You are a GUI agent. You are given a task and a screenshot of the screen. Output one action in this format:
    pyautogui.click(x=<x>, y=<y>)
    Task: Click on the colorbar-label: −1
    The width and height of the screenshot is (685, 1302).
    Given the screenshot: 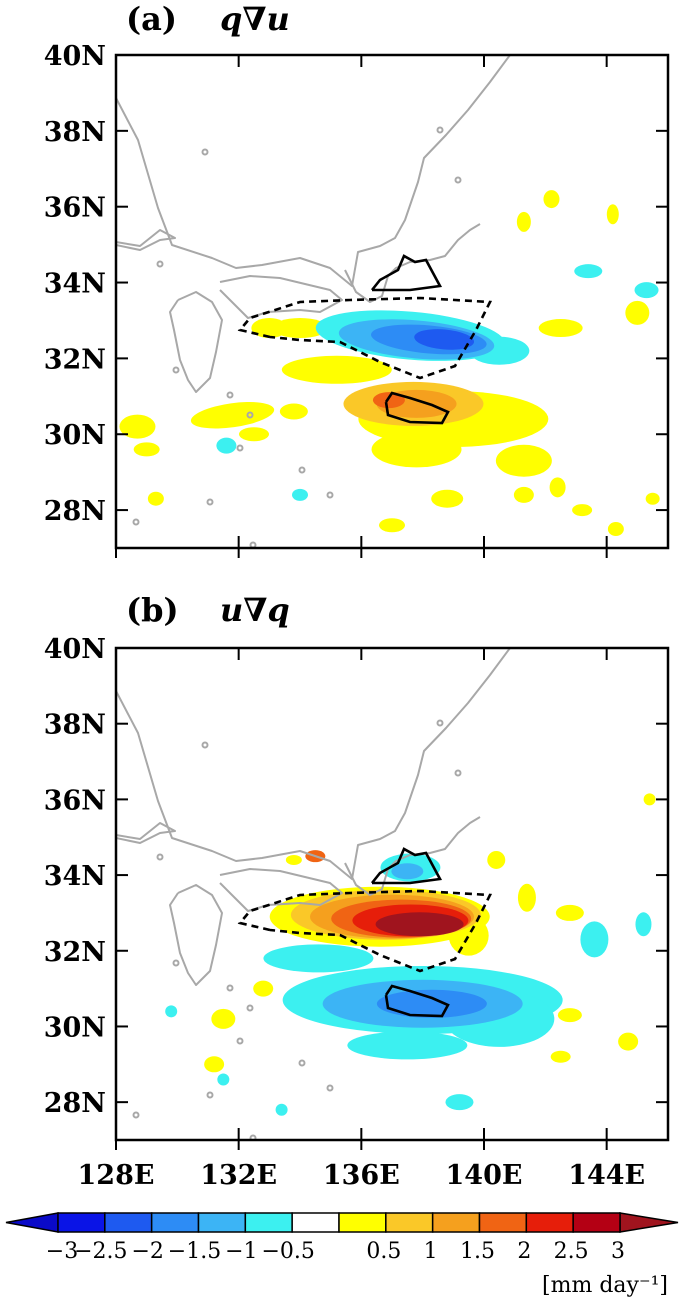 What is the action you would take?
    pyautogui.click(x=241, y=1251)
    